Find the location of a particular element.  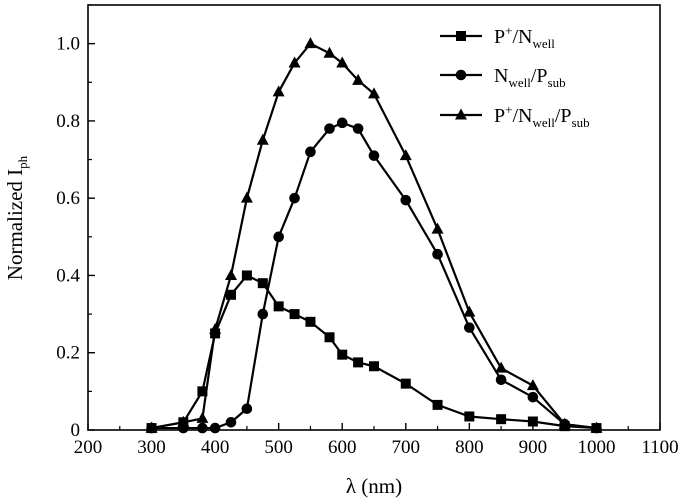

x-tick-label: 900 is located at coordinates (533, 447).